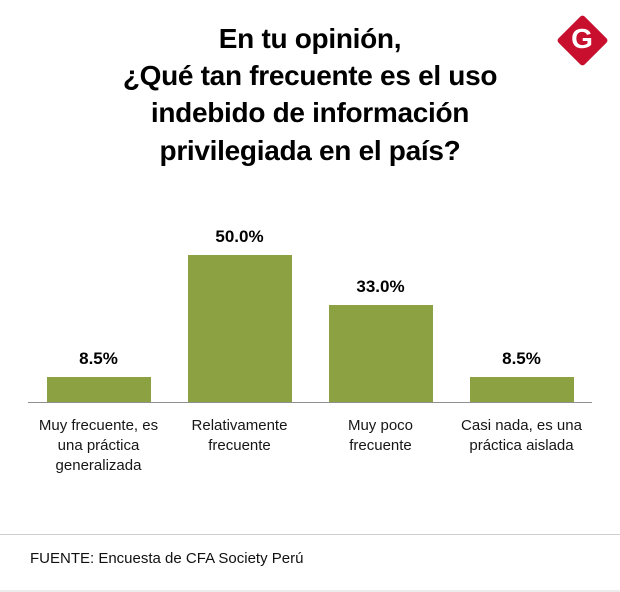 This screenshot has height=592, width=620. I want to click on bar-value-label: 33.0%, so click(380, 286).